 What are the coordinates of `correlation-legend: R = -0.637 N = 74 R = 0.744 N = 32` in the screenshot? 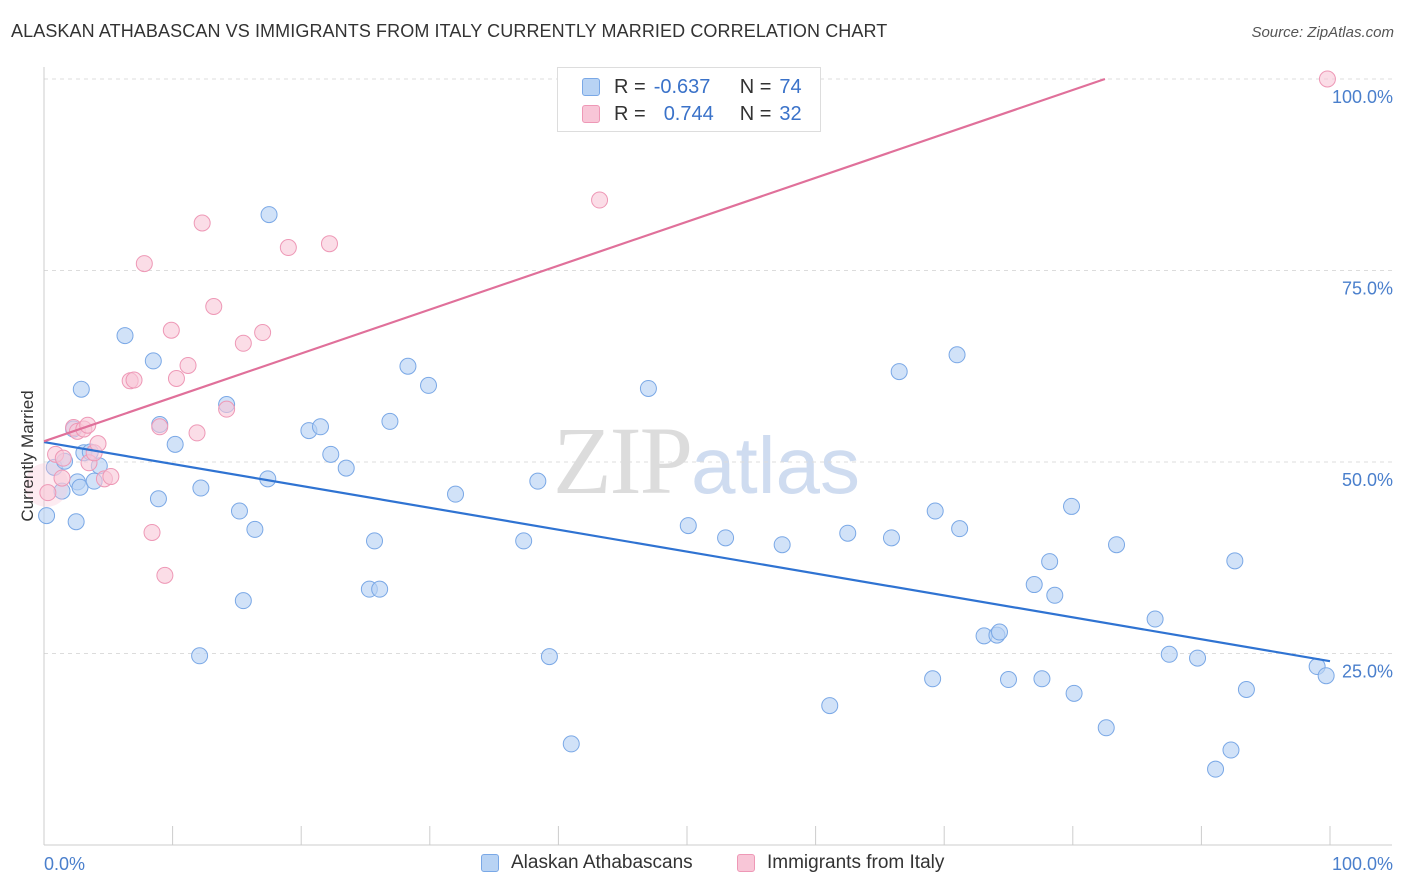 It's located at (689, 99).